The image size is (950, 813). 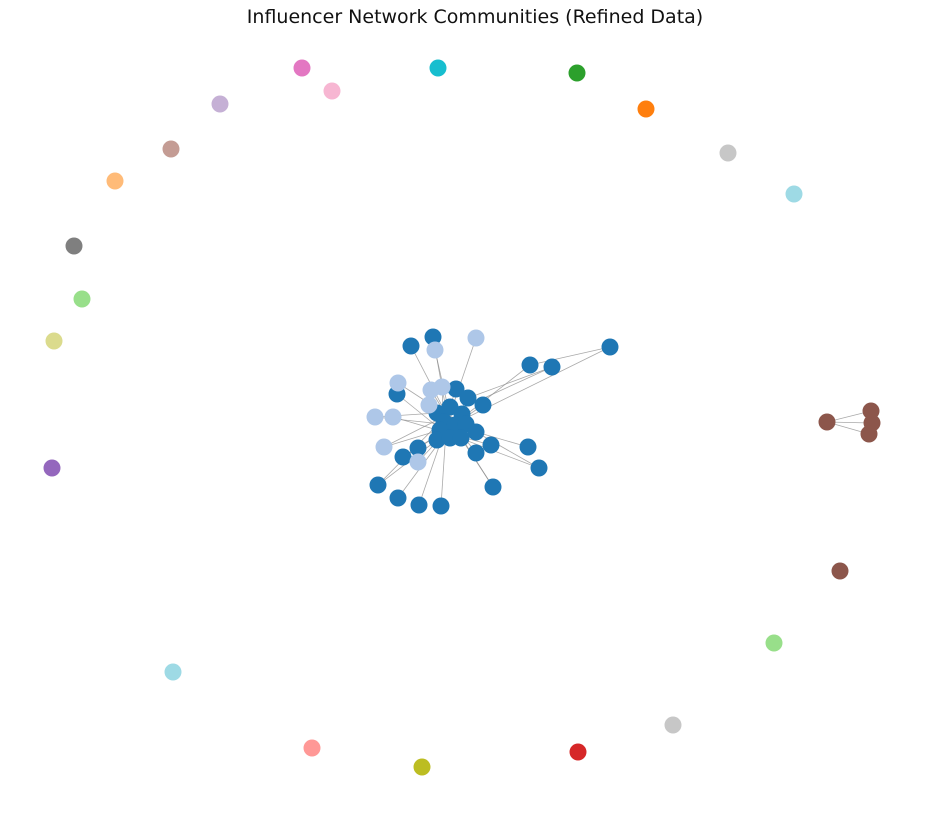 What do you see at coordinates (646, 109) in the screenshot?
I see `network-node-orange` at bounding box center [646, 109].